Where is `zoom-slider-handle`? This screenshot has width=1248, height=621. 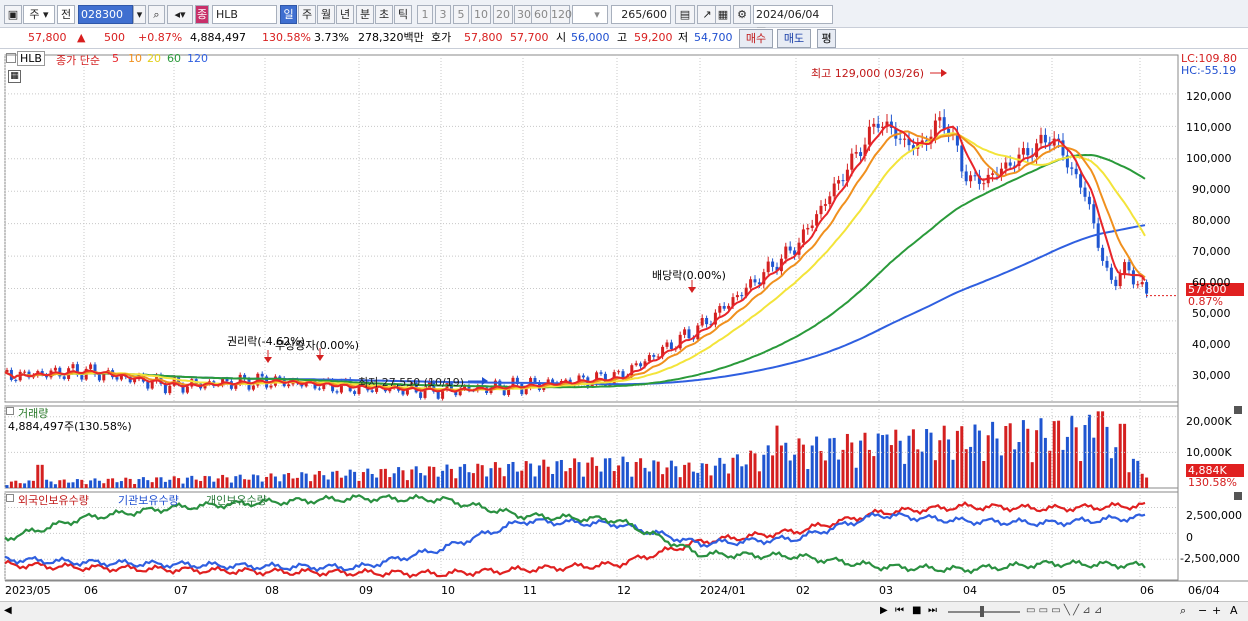 zoom-slider-handle is located at coordinates (982, 611).